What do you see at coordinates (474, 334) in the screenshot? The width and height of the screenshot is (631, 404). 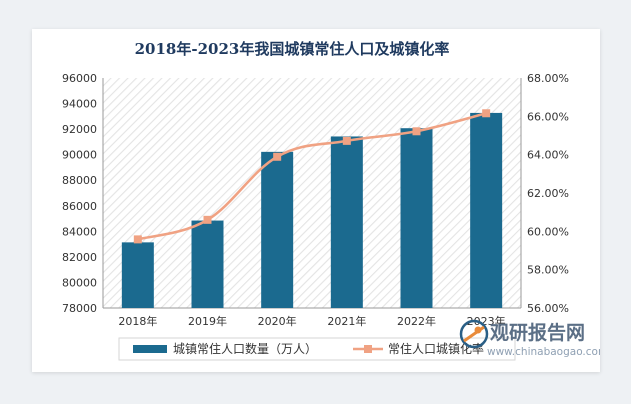 I see `watermark-logo-icon` at bounding box center [474, 334].